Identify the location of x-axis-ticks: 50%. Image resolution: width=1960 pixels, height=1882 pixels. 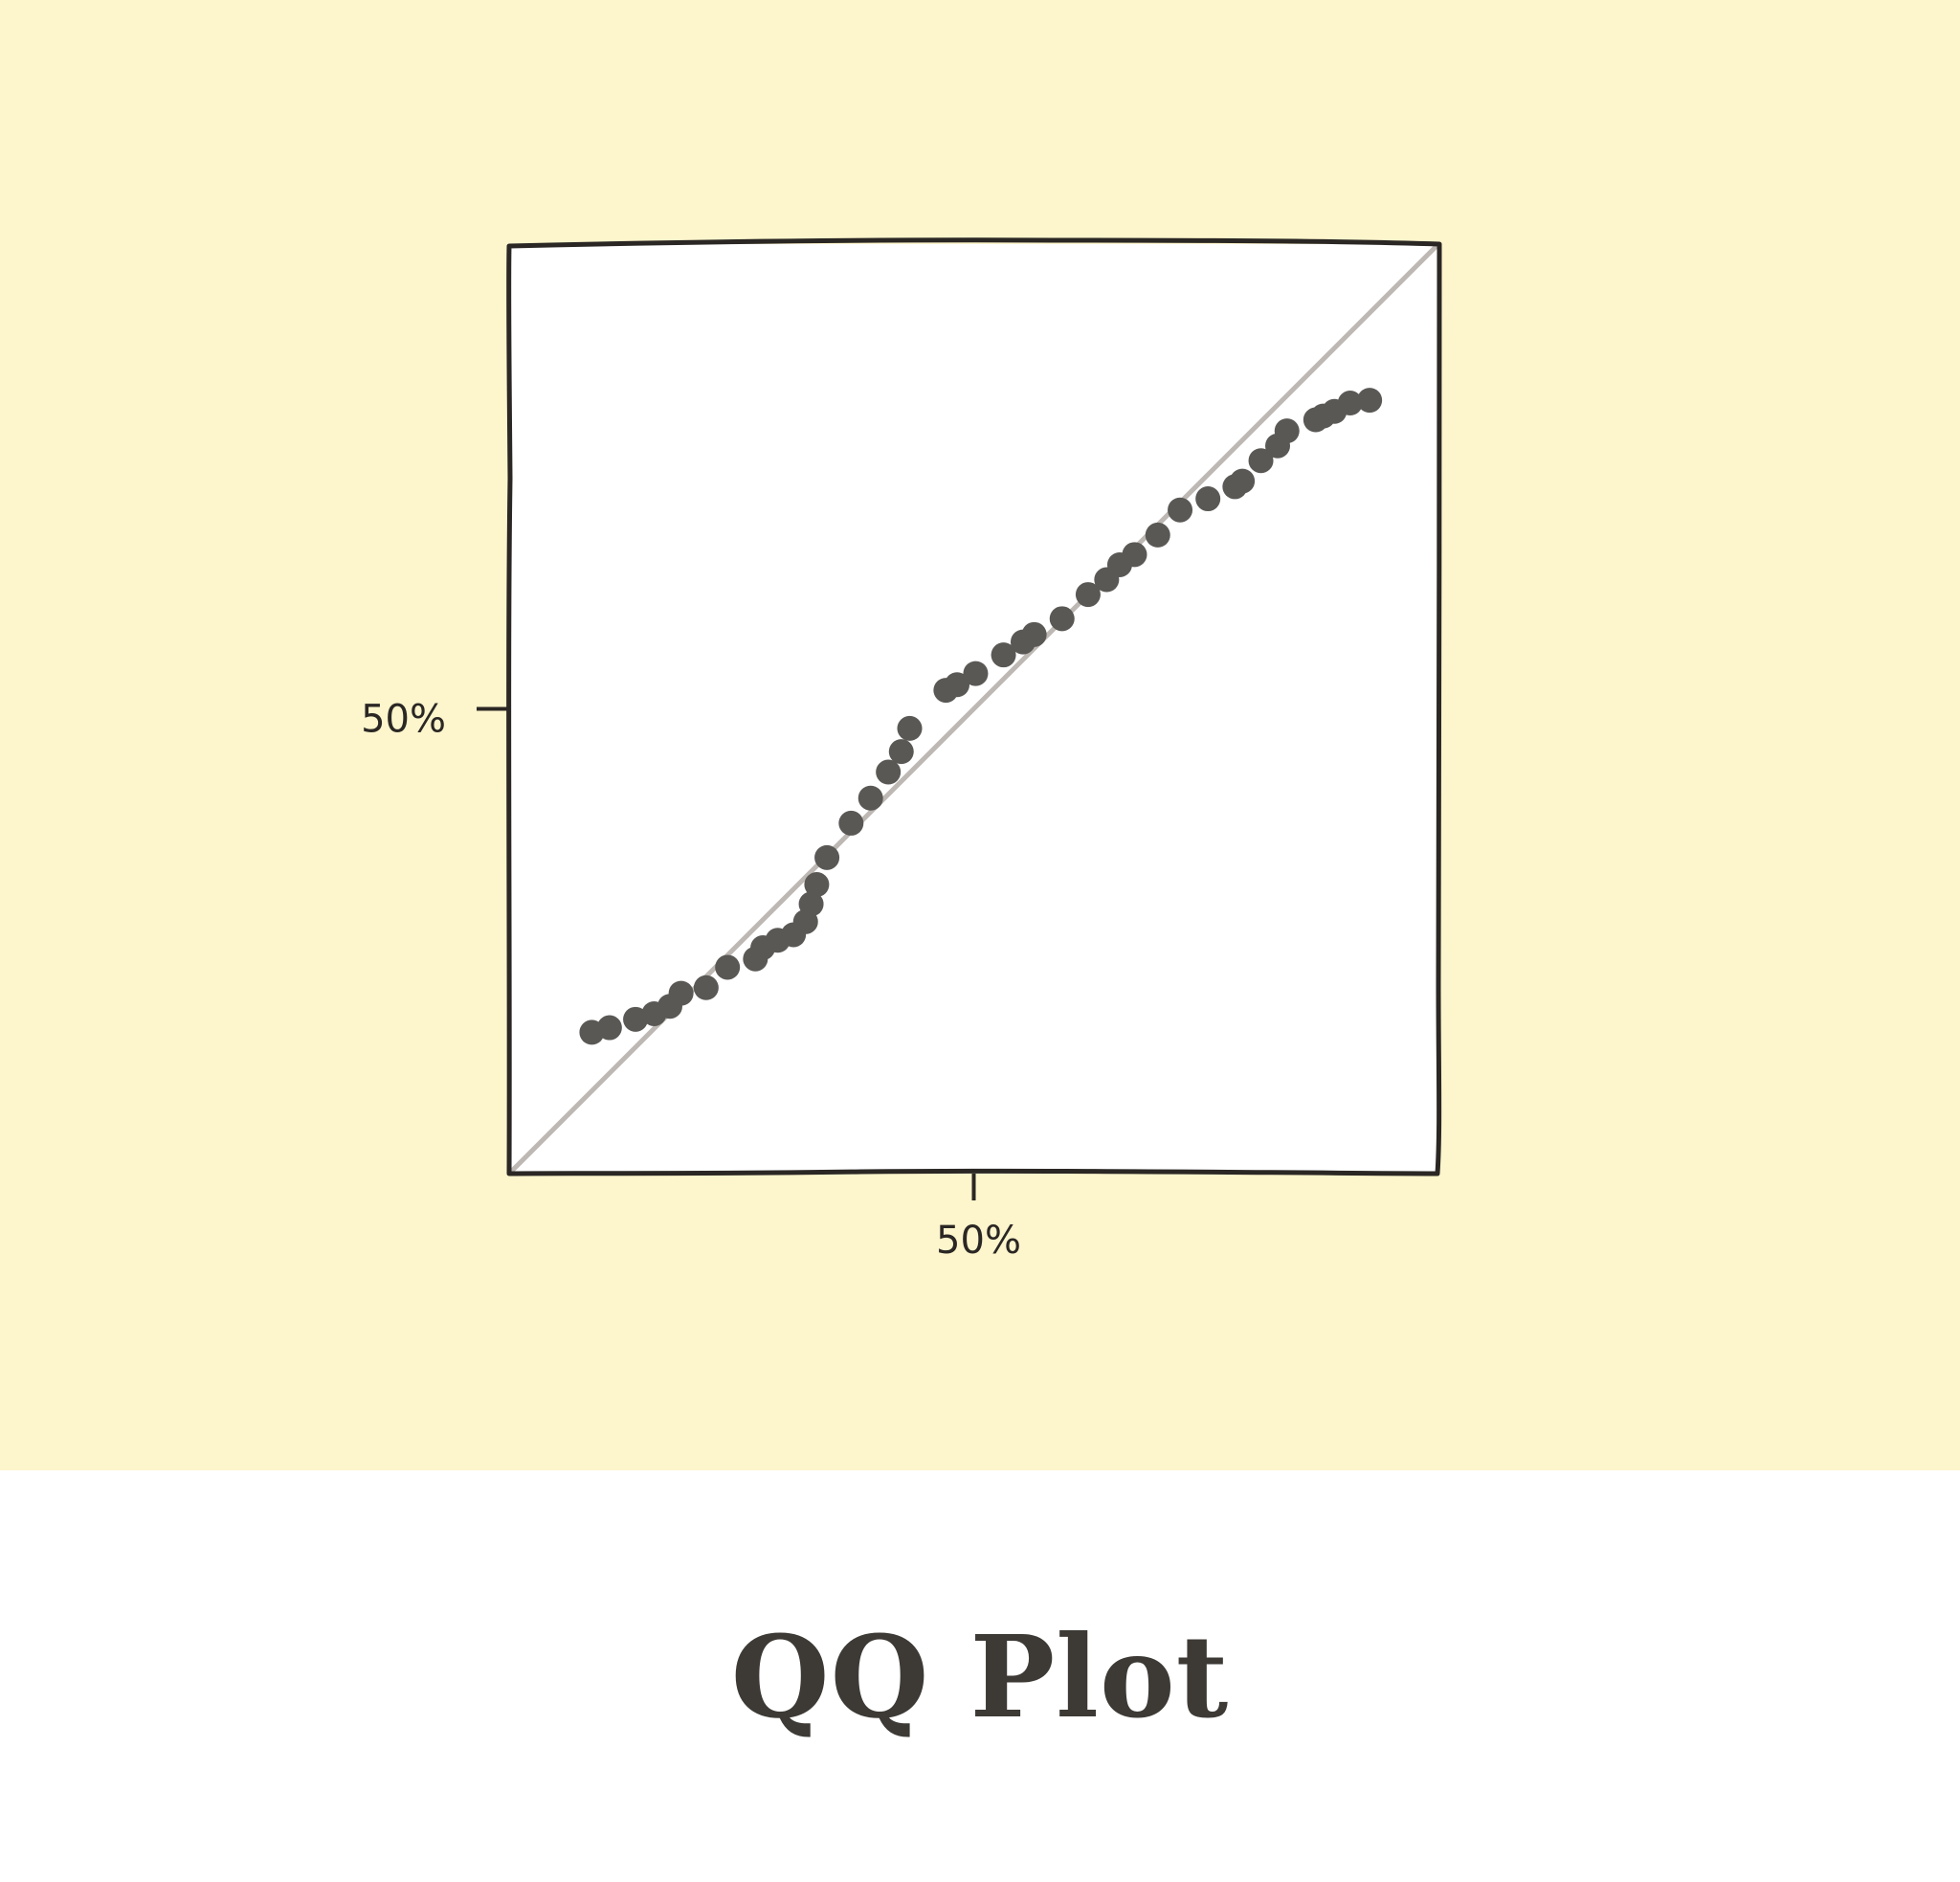
(978, 1218).